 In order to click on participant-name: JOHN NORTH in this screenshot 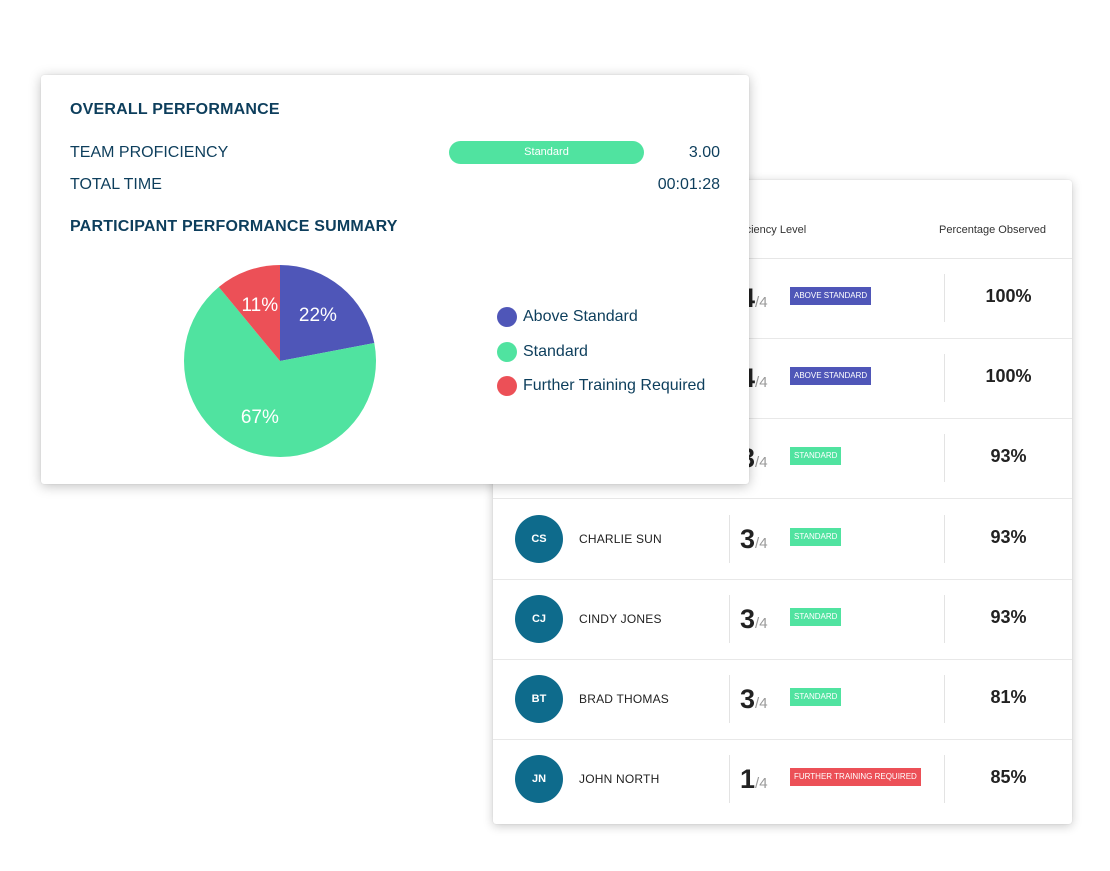, I will do `click(619, 779)`.